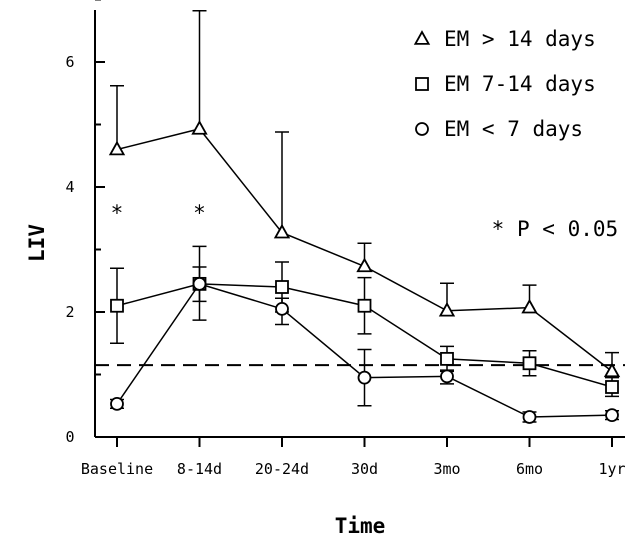 The image size is (637, 548). I want to click on y-tick-label: 0, so click(69, 437).